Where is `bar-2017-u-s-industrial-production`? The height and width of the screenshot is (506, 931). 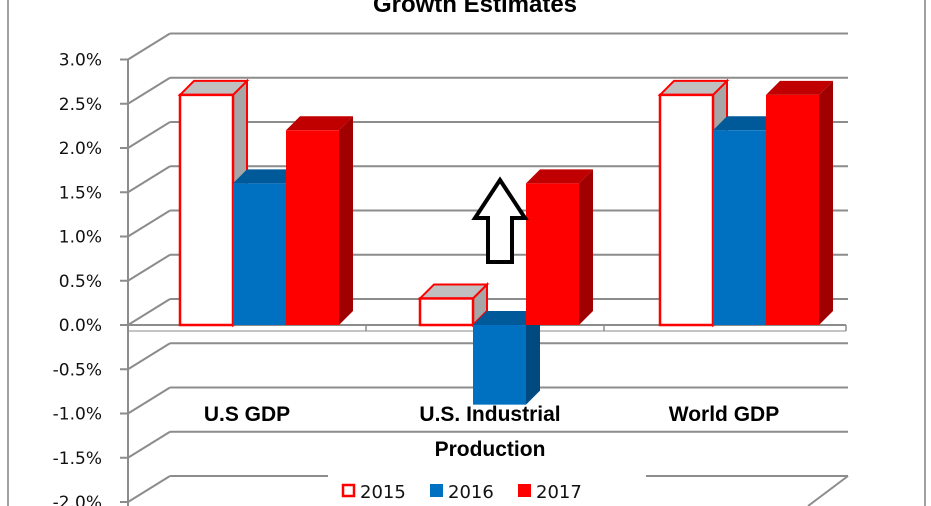
bar-2017-u-s-industrial-production is located at coordinates (559, 247).